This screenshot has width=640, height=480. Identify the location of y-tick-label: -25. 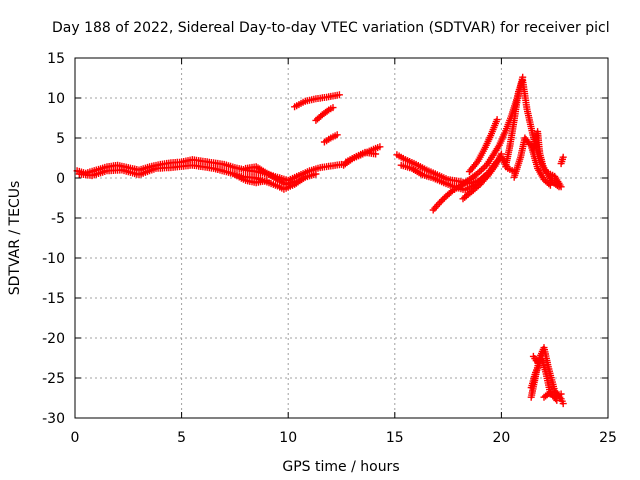
(53, 379).